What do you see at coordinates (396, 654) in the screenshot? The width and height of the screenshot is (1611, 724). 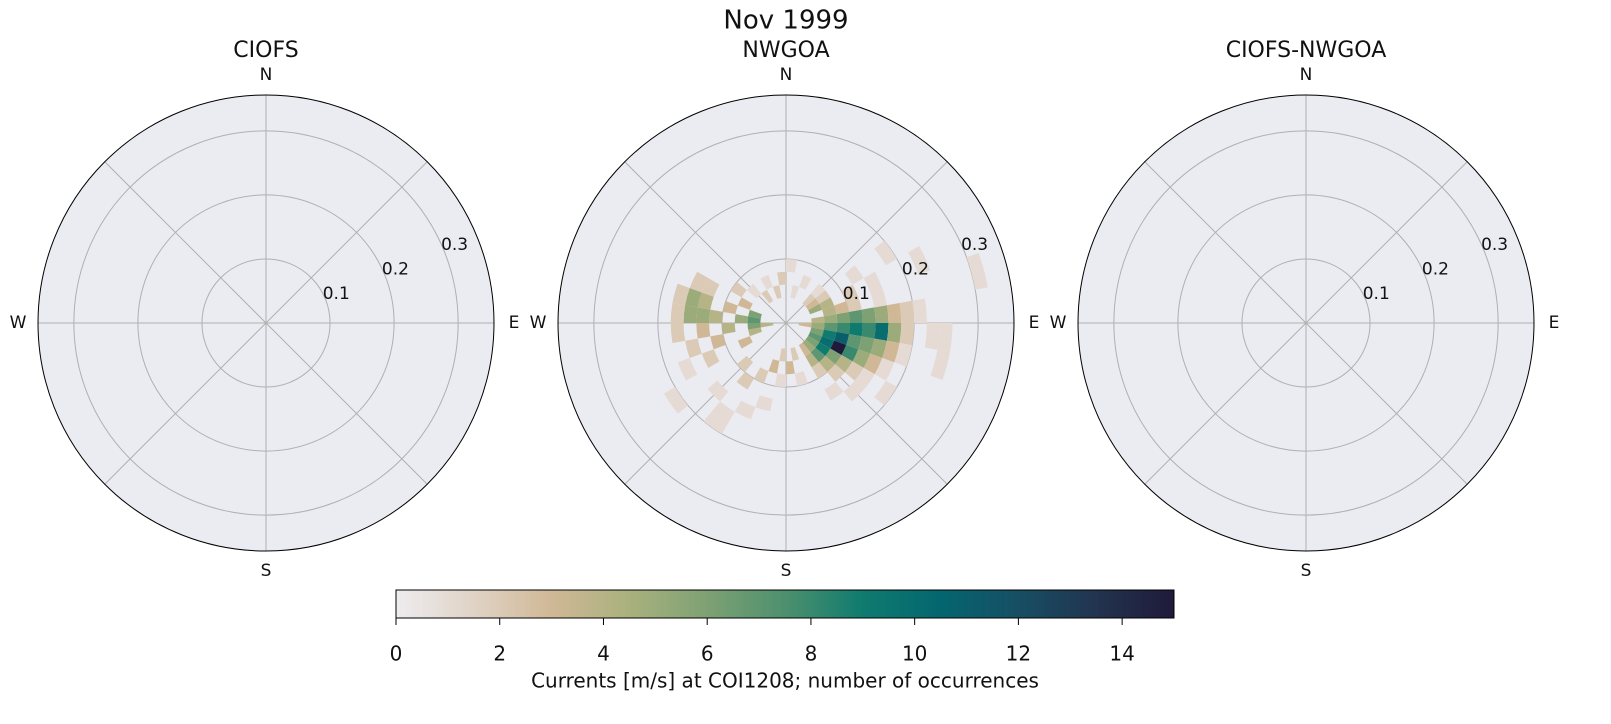 I see `colorbar-tick-label: 0` at bounding box center [396, 654].